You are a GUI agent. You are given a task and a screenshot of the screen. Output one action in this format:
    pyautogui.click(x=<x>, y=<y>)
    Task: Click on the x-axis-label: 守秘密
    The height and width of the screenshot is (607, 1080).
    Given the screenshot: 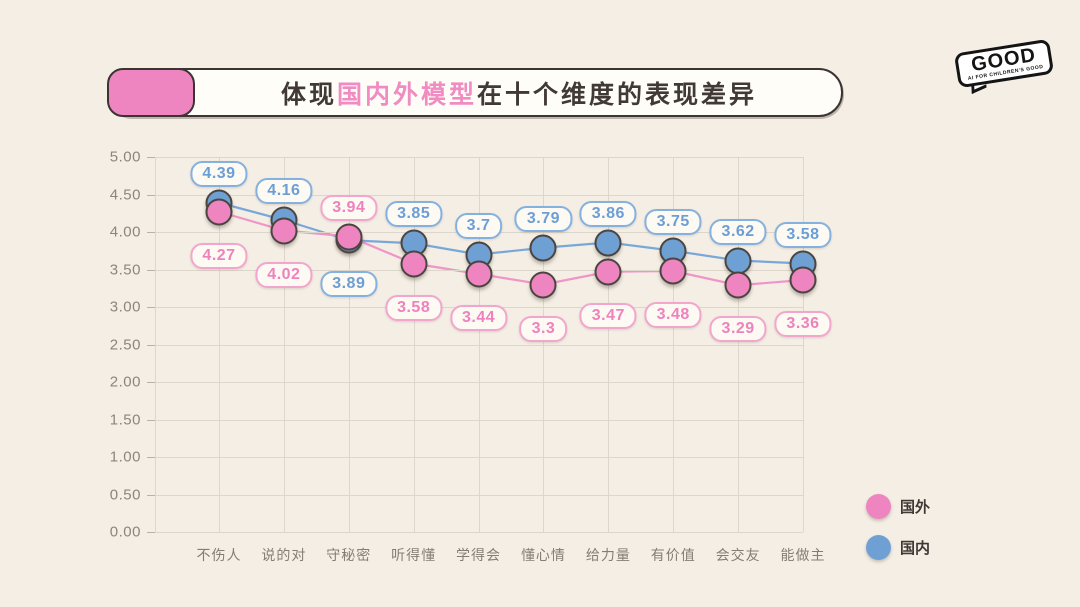 What is the action you would take?
    pyautogui.click(x=349, y=555)
    